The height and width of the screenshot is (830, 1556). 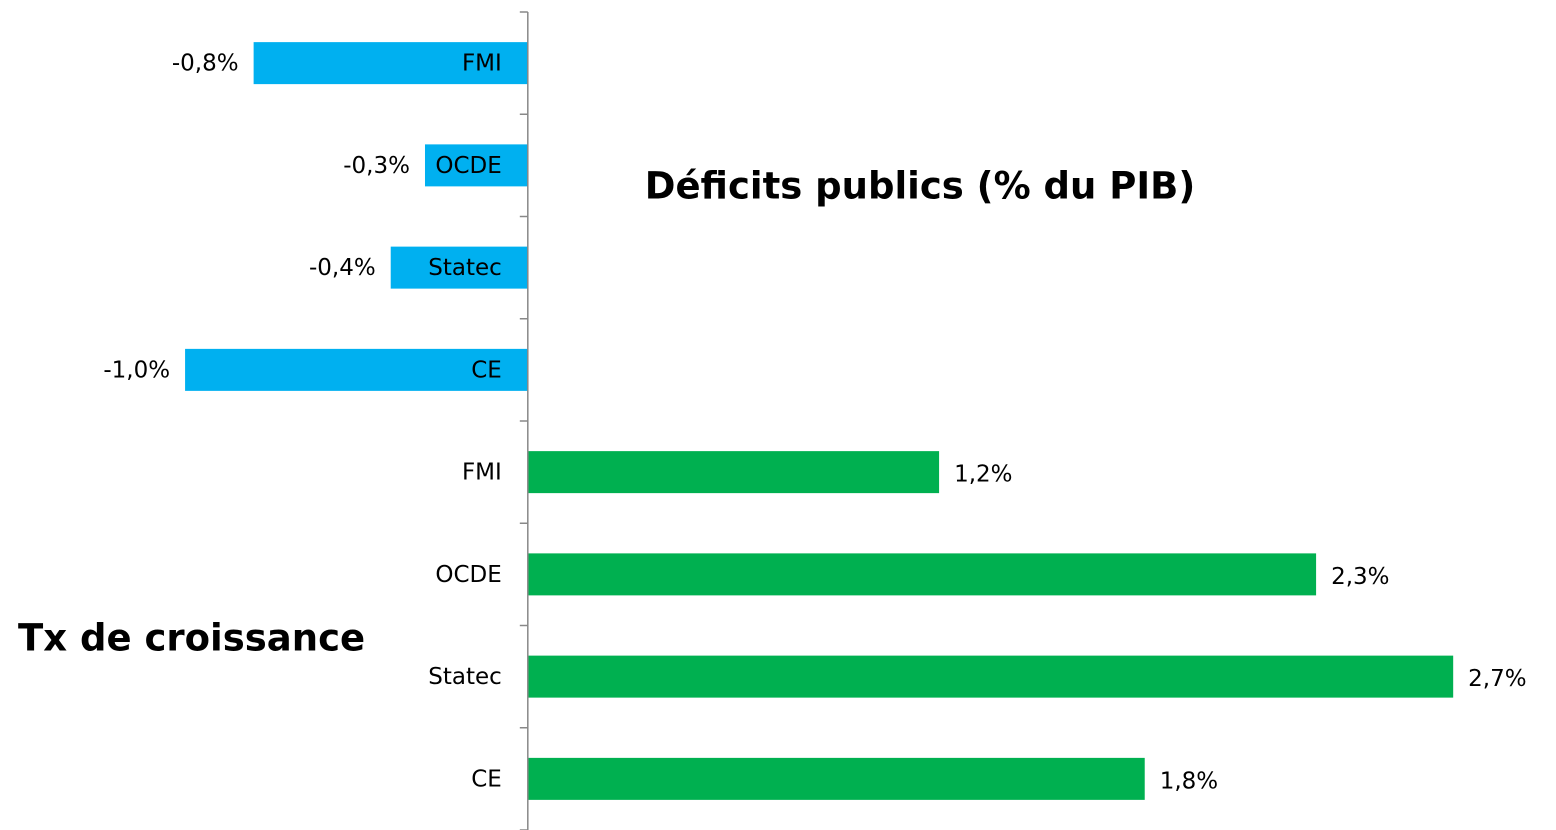 What do you see at coordinates (376, 166) in the screenshot?
I see `value-label: -0,3%` at bounding box center [376, 166].